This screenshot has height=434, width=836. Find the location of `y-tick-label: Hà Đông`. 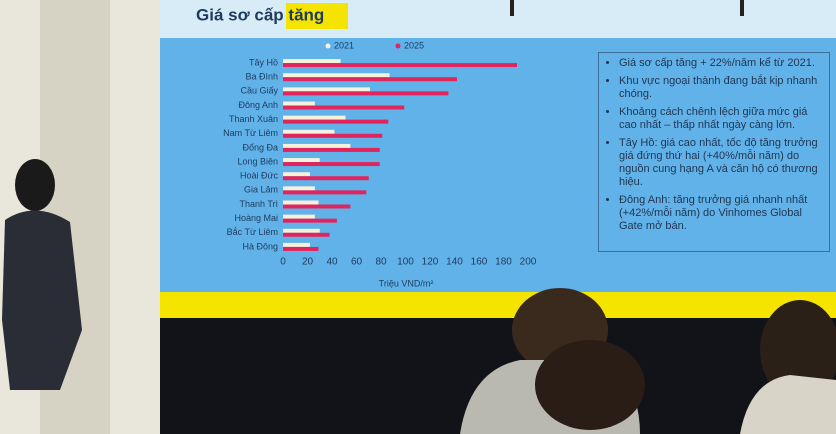

y-tick-label: Hà Đông is located at coordinates (260, 246).